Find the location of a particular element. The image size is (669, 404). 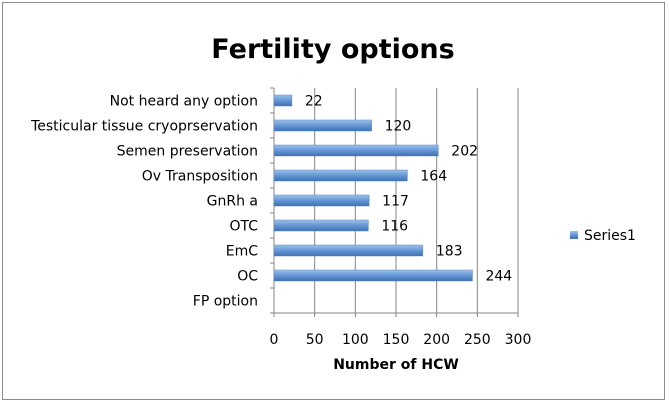

data-label: 120 is located at coordinates (398, 127).